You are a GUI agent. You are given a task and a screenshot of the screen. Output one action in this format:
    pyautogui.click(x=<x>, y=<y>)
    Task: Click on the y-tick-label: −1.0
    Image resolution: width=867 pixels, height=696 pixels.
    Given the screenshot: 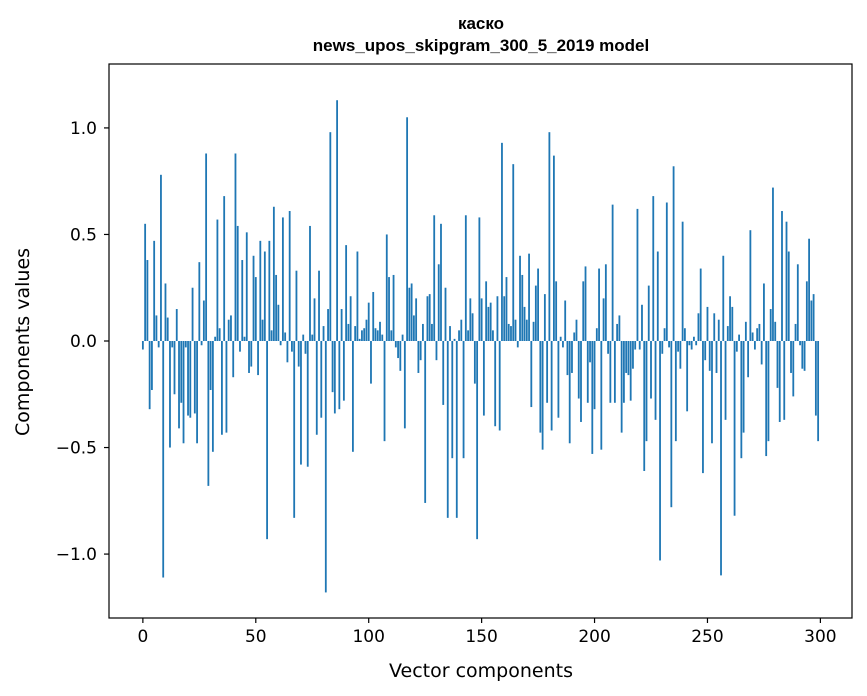 What is the action you would take?
    pyautogui.click(x=76, y=555)
    